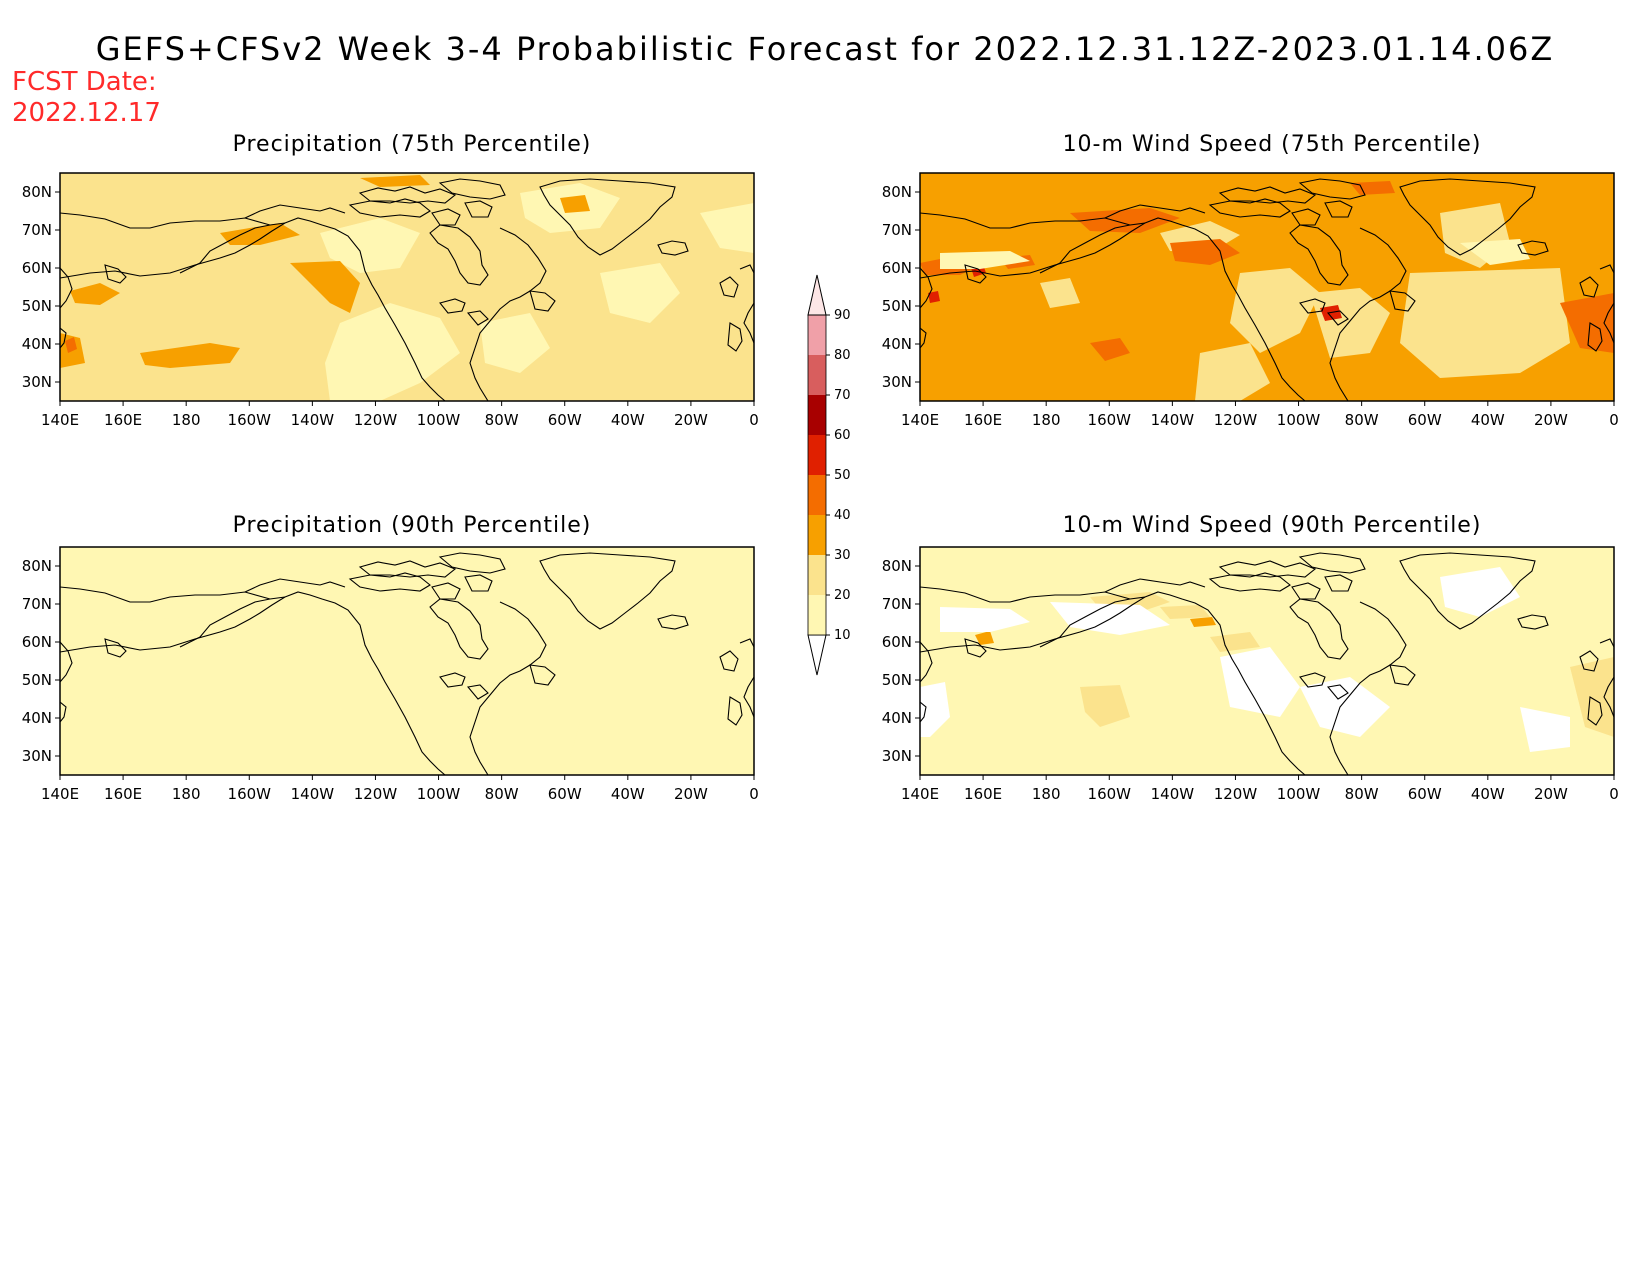 This screenshot has height=1275, width=1650. Describe the element at coordinates (842, 555) in the screenshot. I see `colorbar-tick-label: 30` at that location.